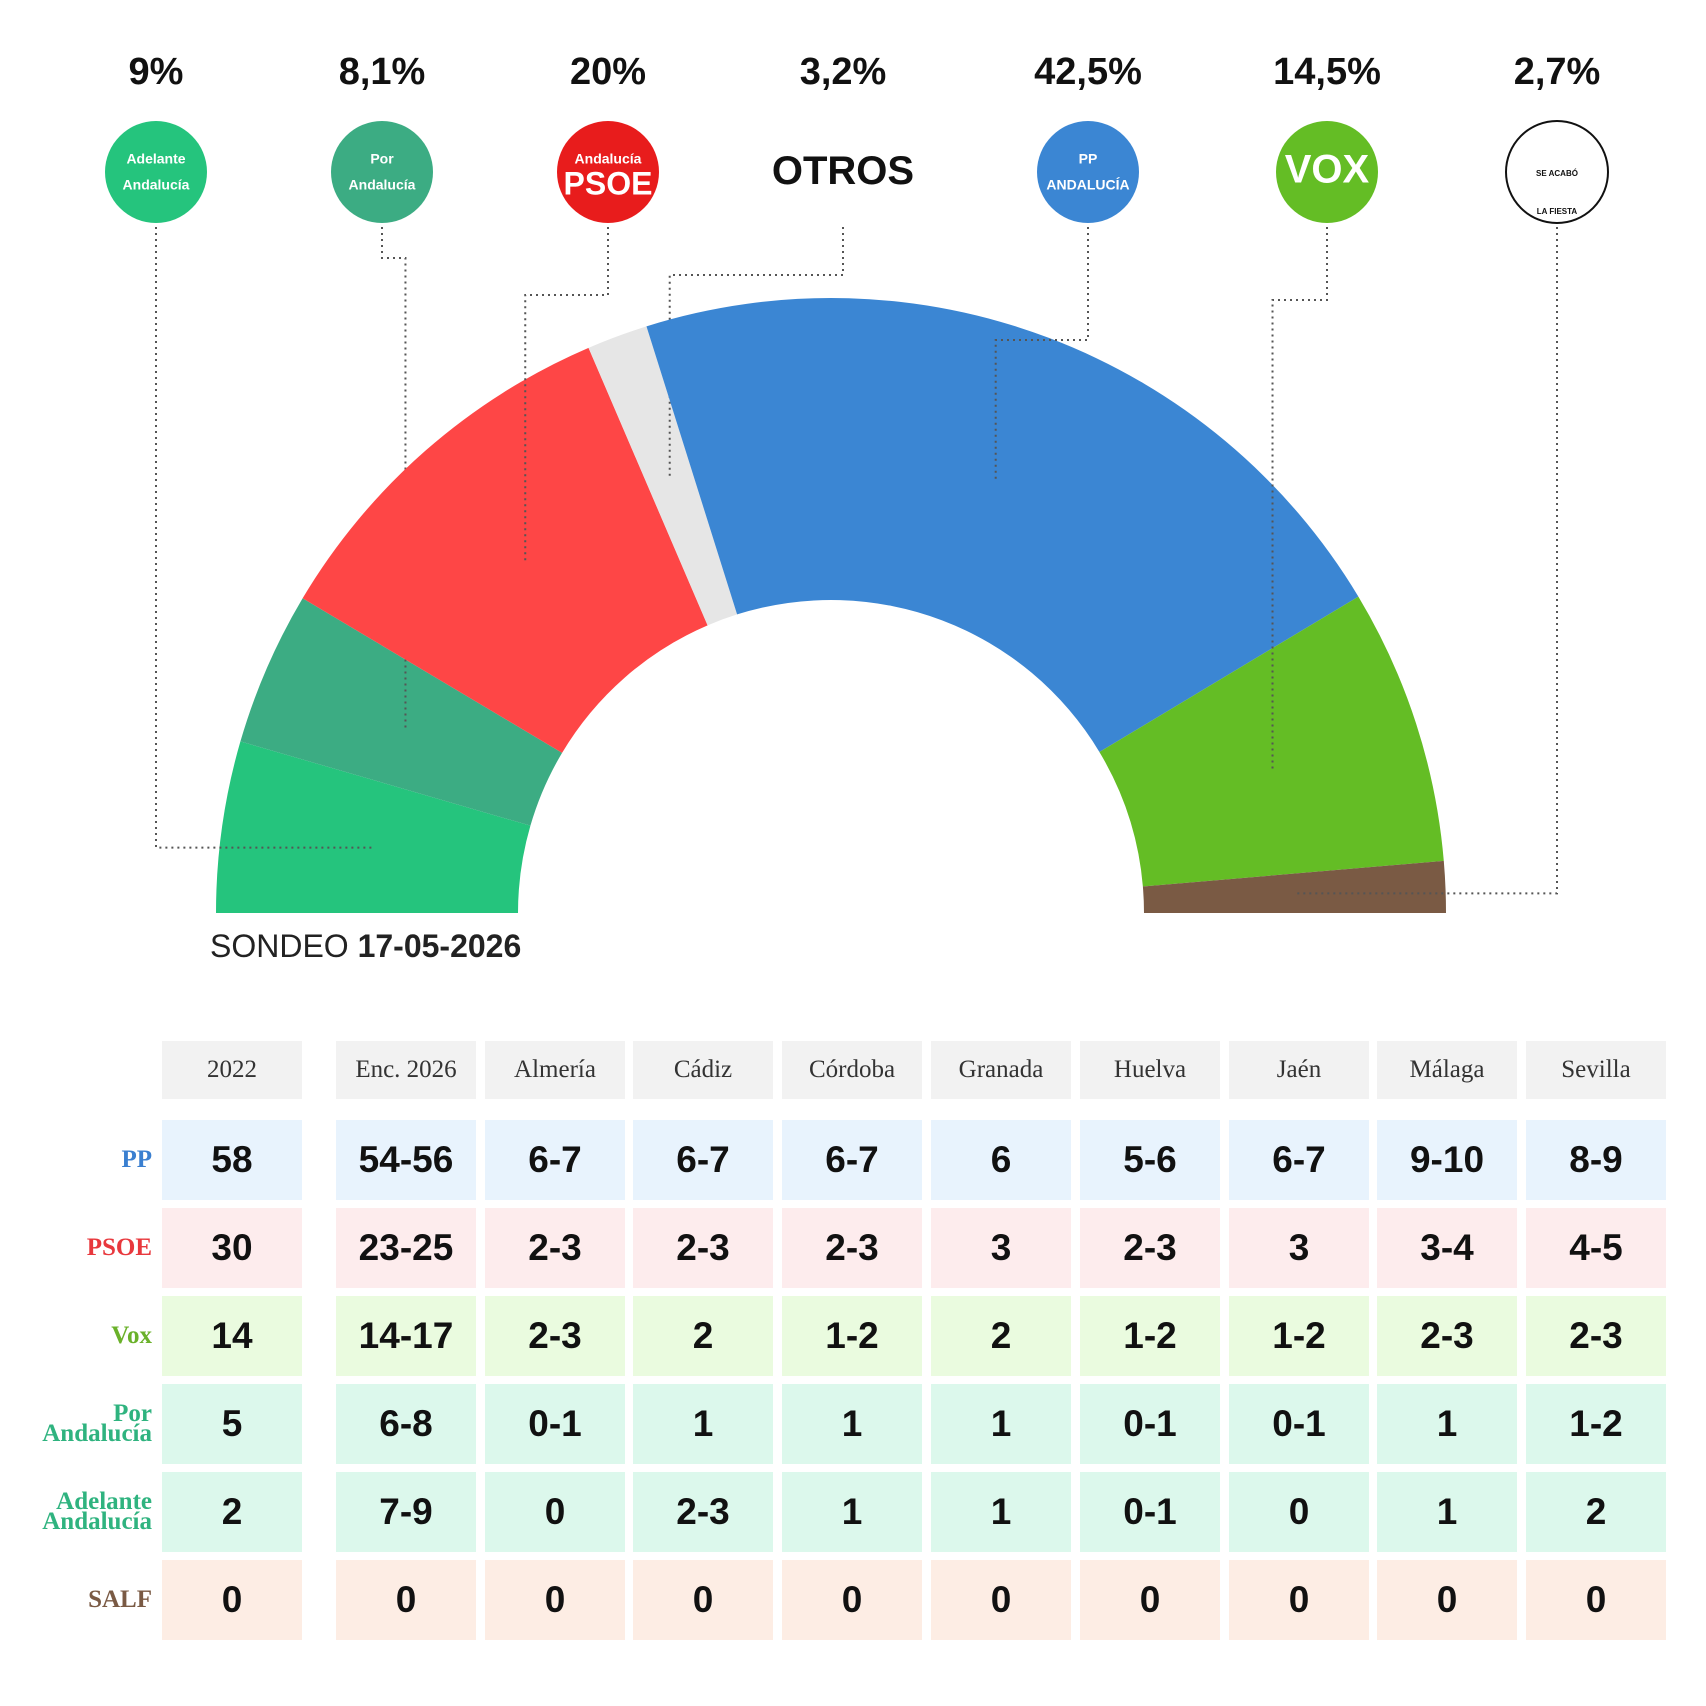 This screenshot has height=1706, width=1706. What do you see at coordinates (232, 1070) in the screenshot?
I see `column-header: 2022` at bounding box center [232, 1070].